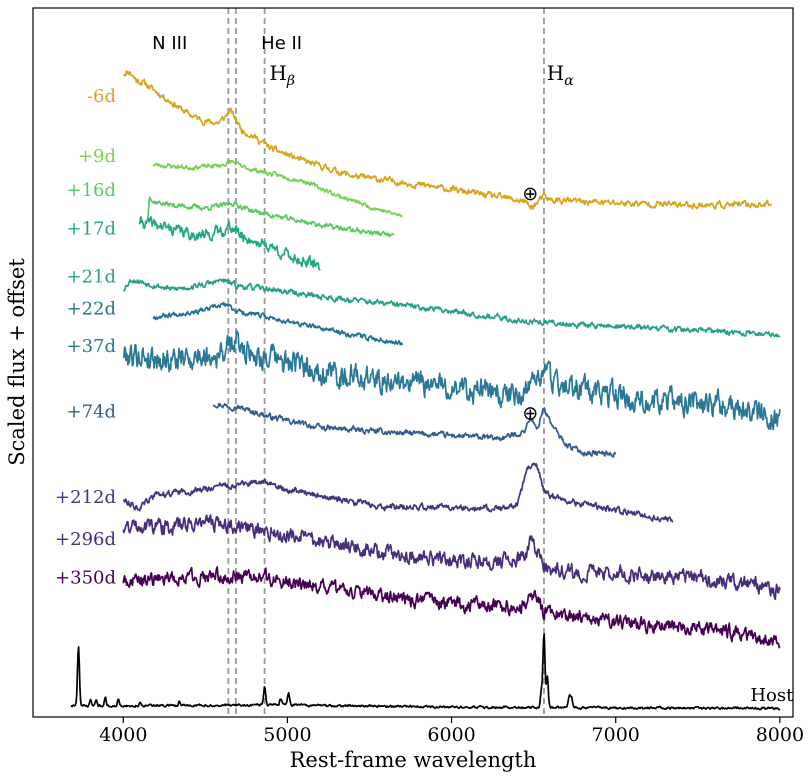  I want to click on x-tick-label: 7000, so click(616, 735).